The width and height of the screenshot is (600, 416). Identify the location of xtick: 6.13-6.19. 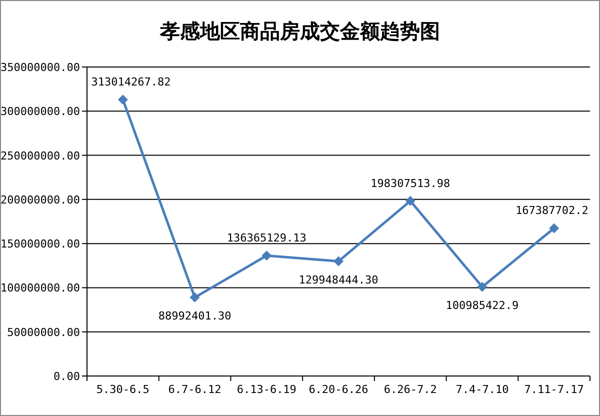
(266, 389).